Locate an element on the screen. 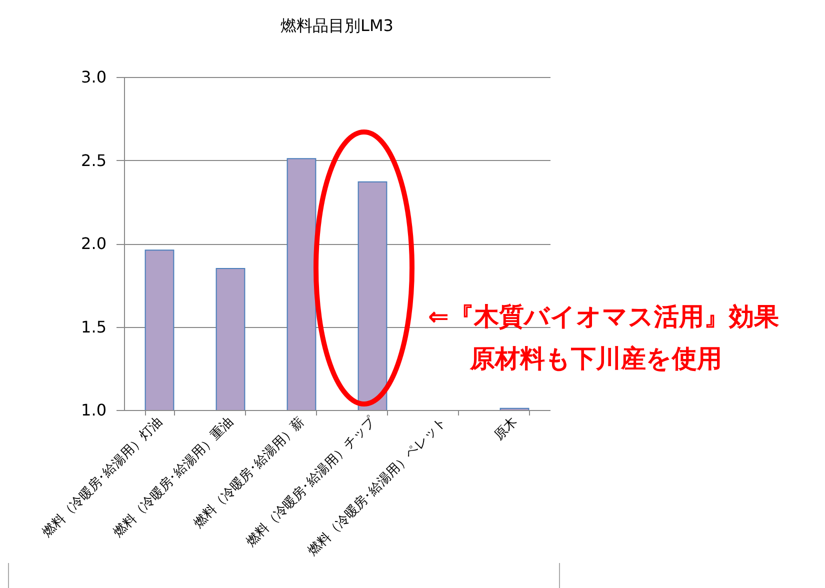  annotation: 原材料も下川産を使用 is located at coordinates (596, 359).